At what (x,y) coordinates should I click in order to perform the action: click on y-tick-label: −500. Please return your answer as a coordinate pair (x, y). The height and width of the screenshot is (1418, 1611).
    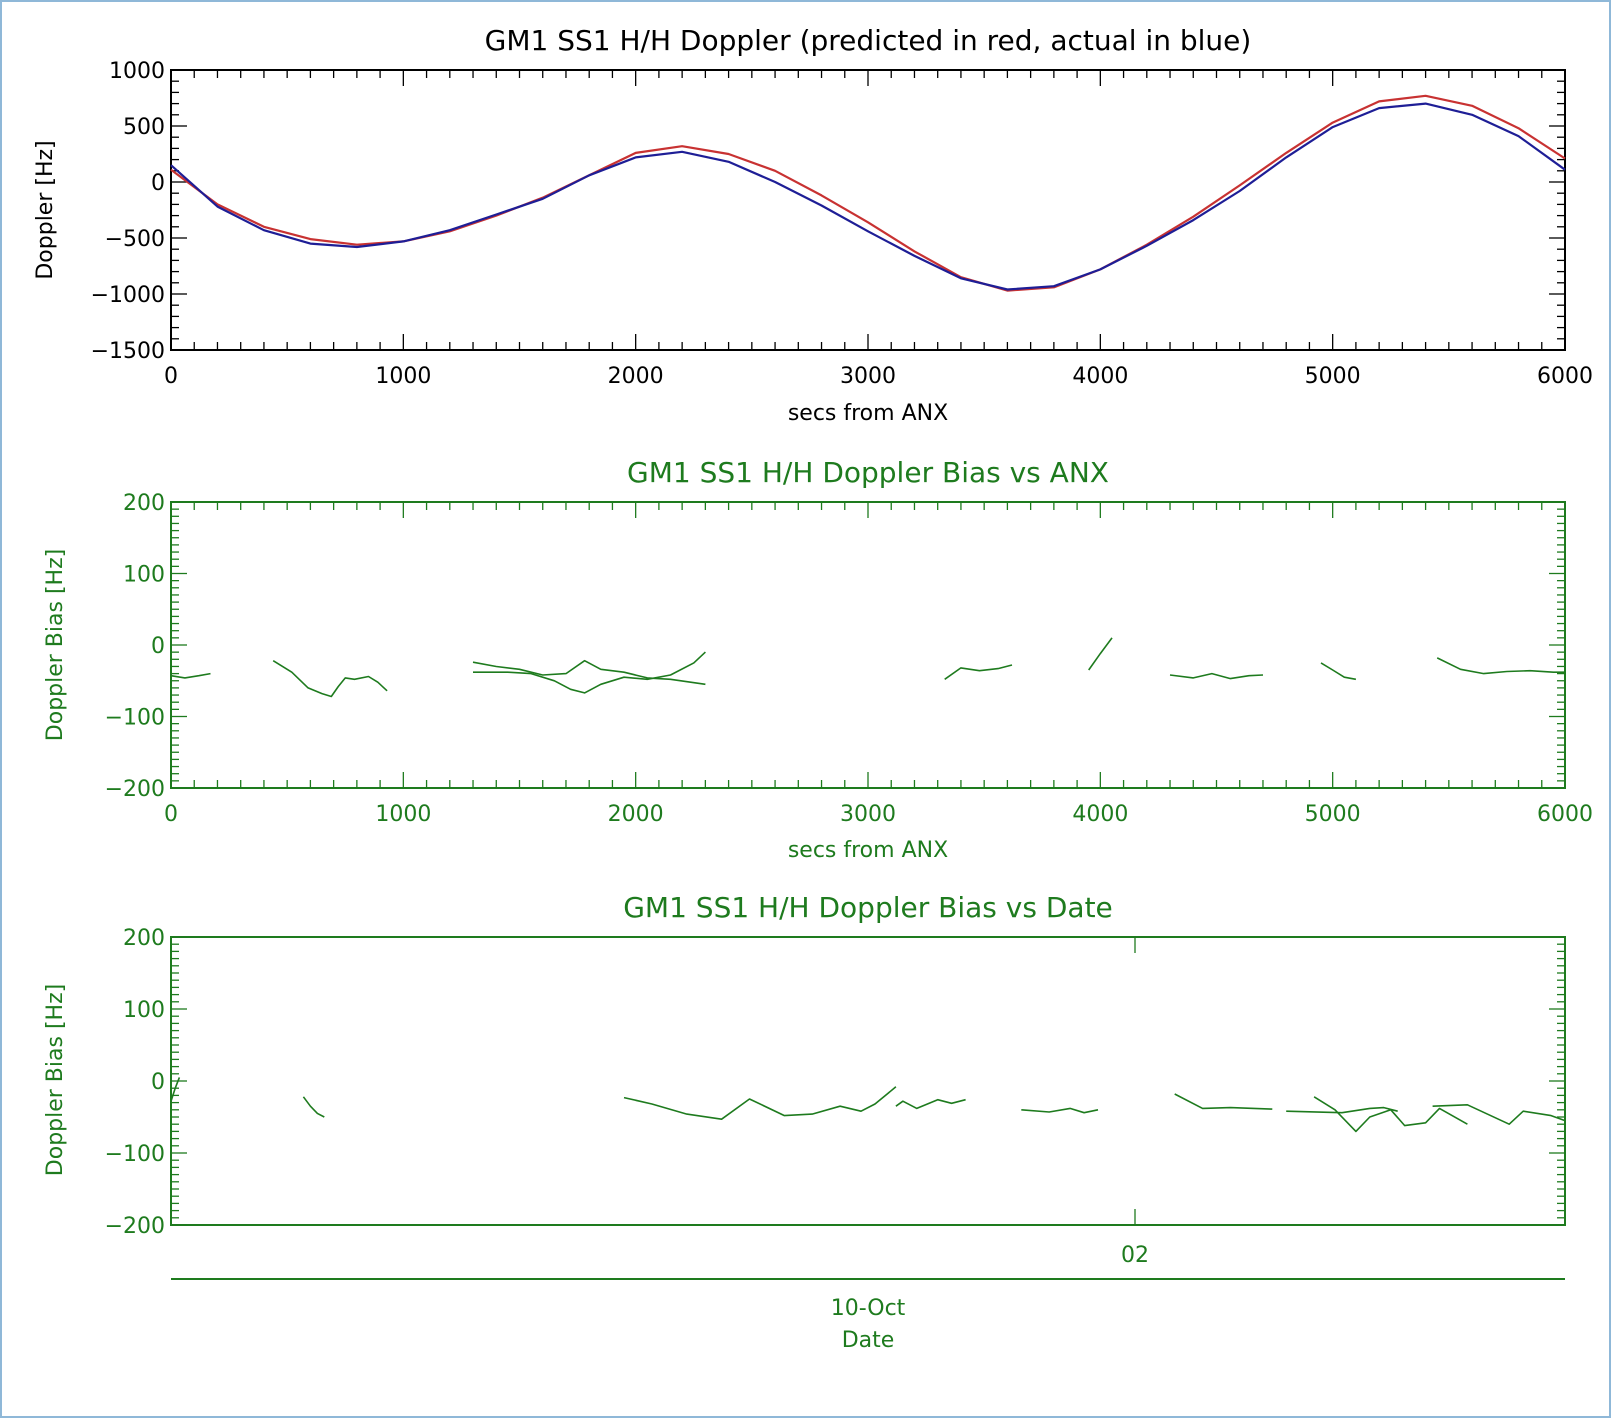
    Looking at the image, I should click on (135, 239).